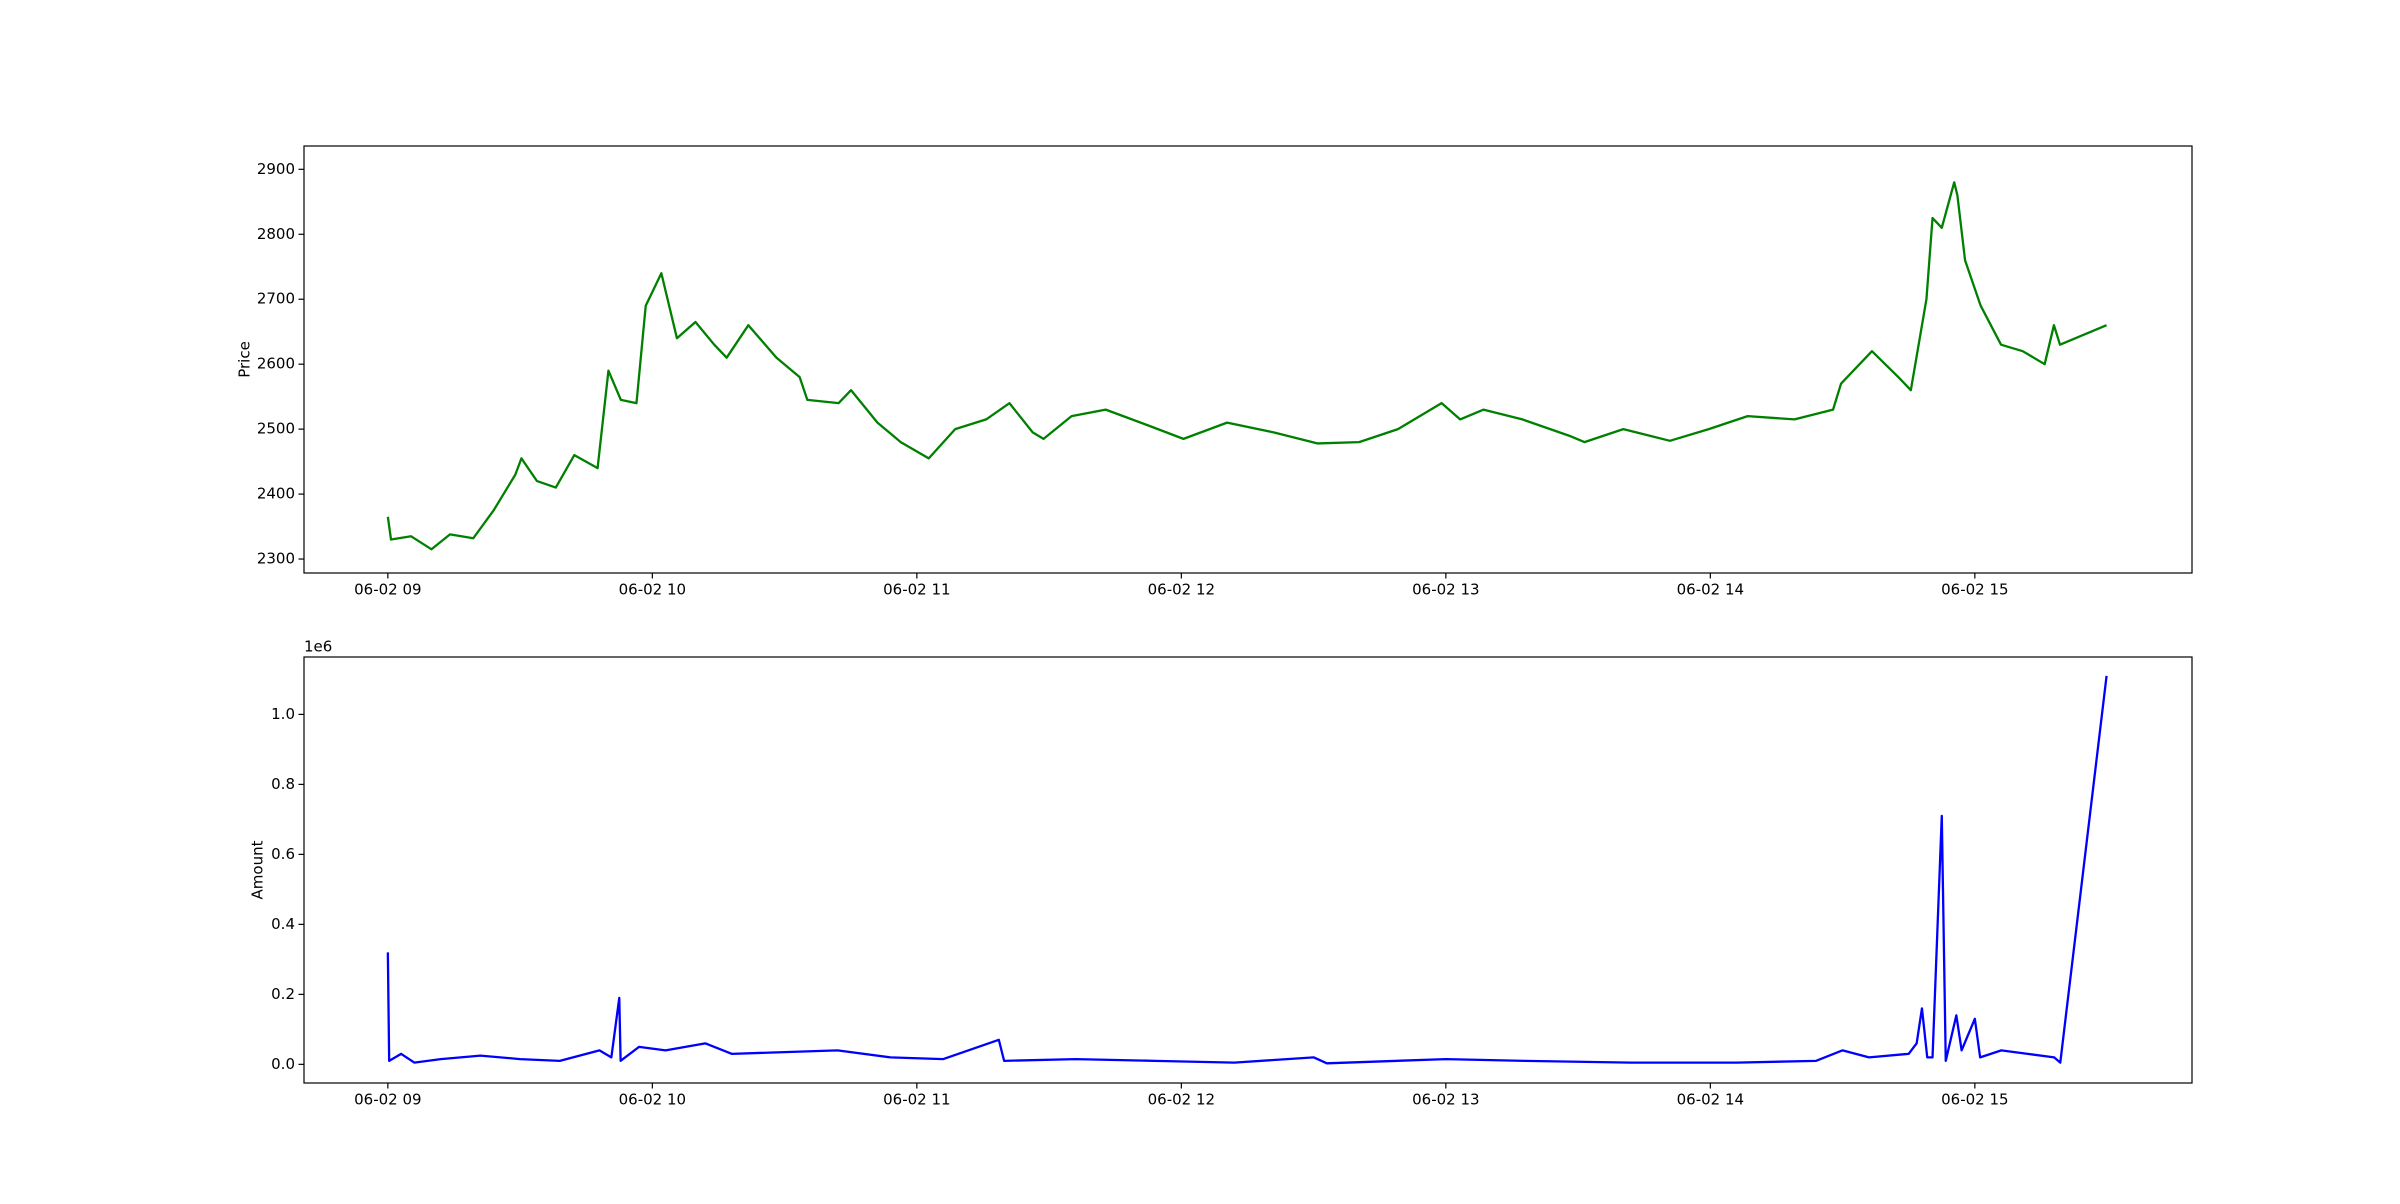 This screenshot has width=2400, height=1204. I want to click on y-tick-label: 0.6, so click(283, 854).